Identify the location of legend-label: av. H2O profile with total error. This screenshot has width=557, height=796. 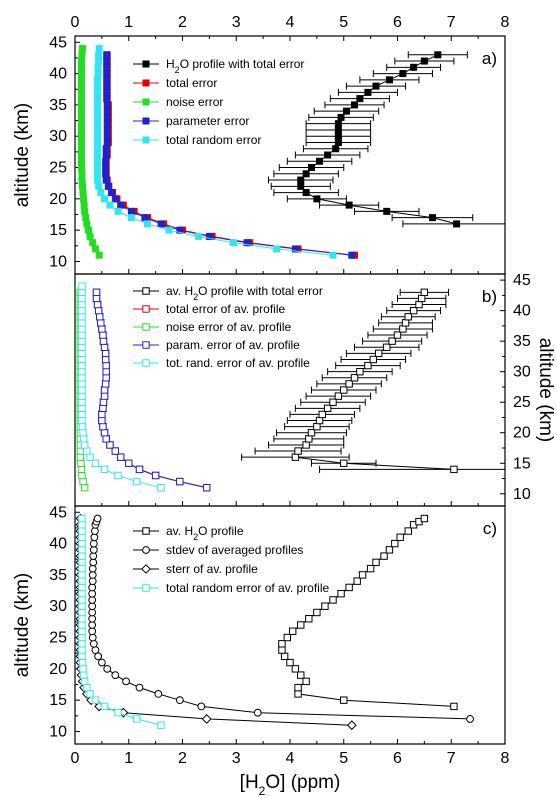
(244, 293).